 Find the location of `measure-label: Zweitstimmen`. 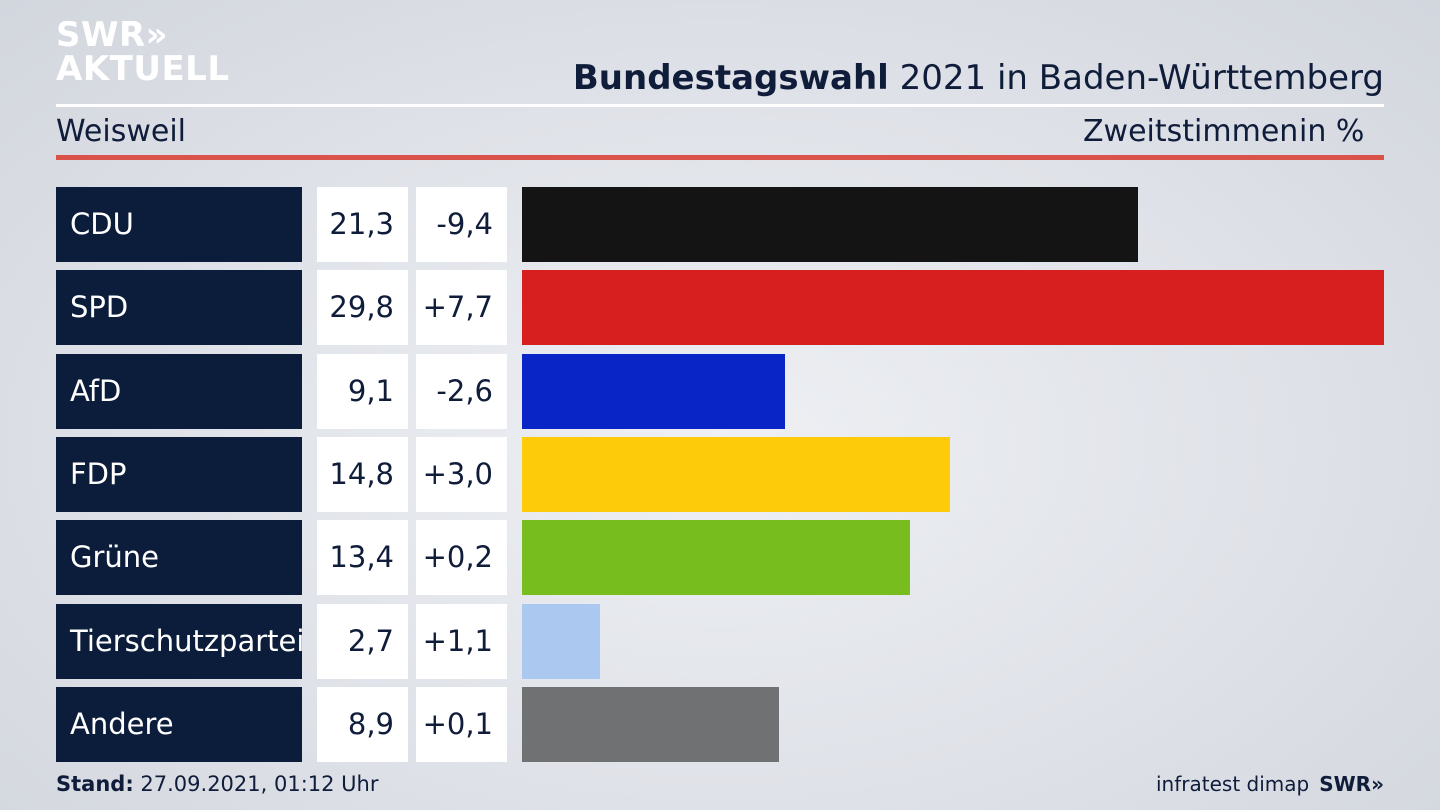

measure-label: Zweitstimmen is located at coordinates (1191, 131).